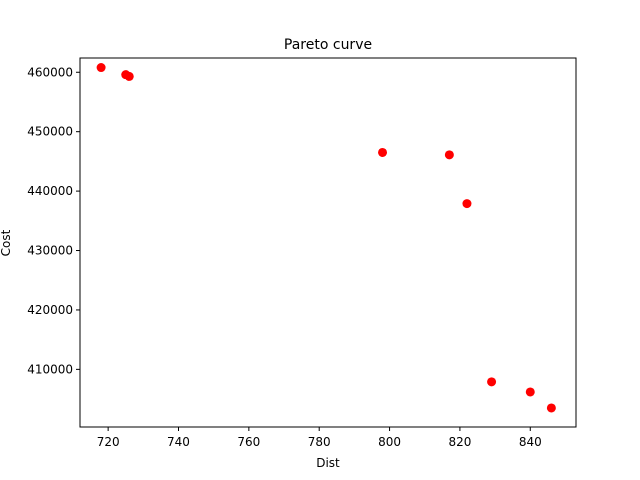  Describe the element at coordinates (328, 45) in the screenshot. I see `chart-title: Pareto curve` at that location.